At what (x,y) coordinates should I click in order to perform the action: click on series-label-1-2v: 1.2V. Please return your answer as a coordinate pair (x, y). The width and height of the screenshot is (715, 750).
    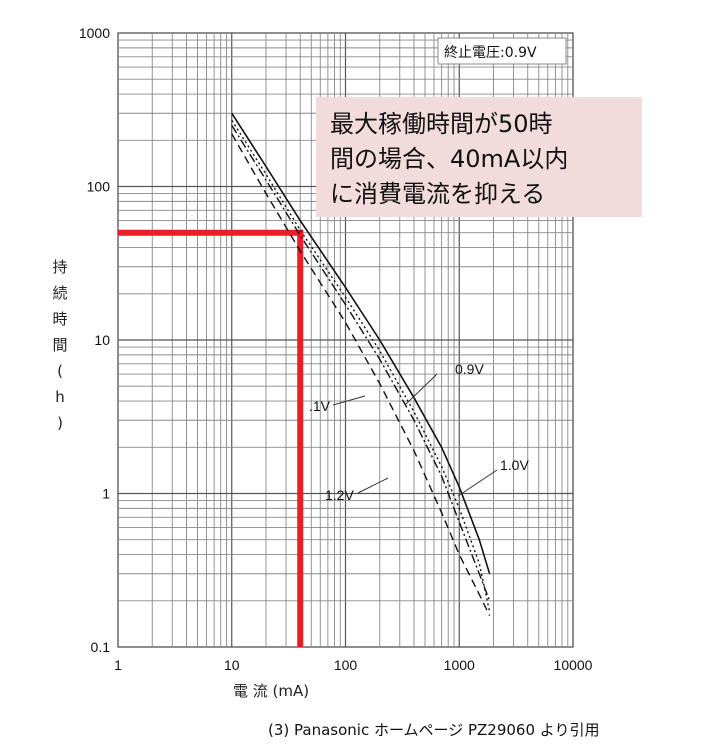
    Looking at the image, I should click on (339, 495).